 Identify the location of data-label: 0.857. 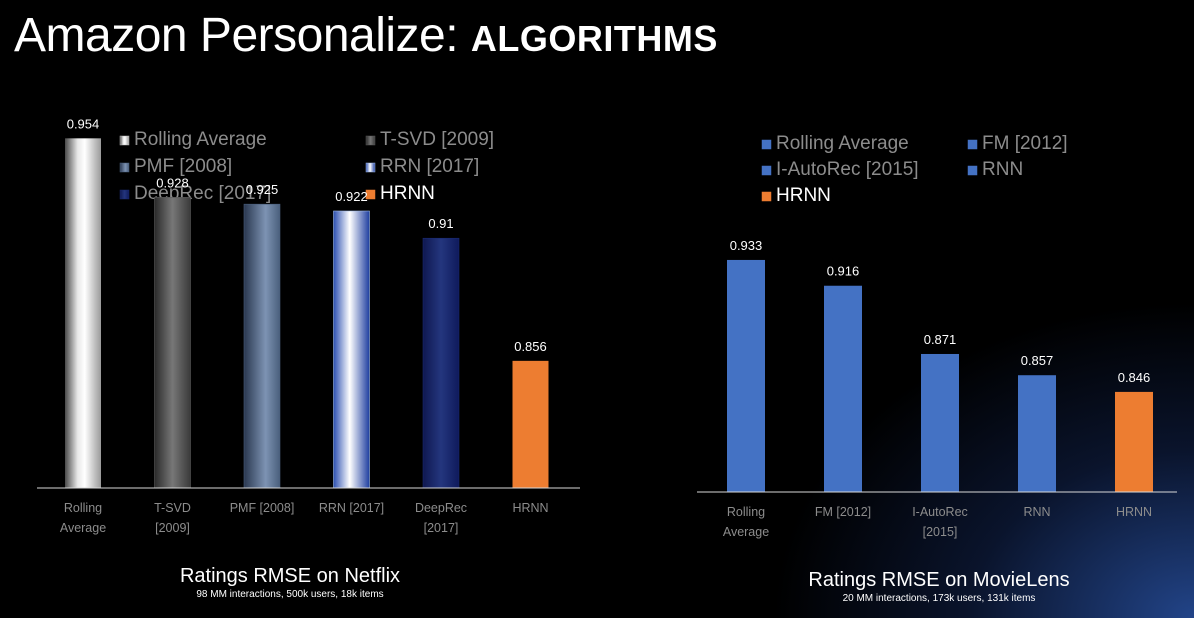
(1037, 360).